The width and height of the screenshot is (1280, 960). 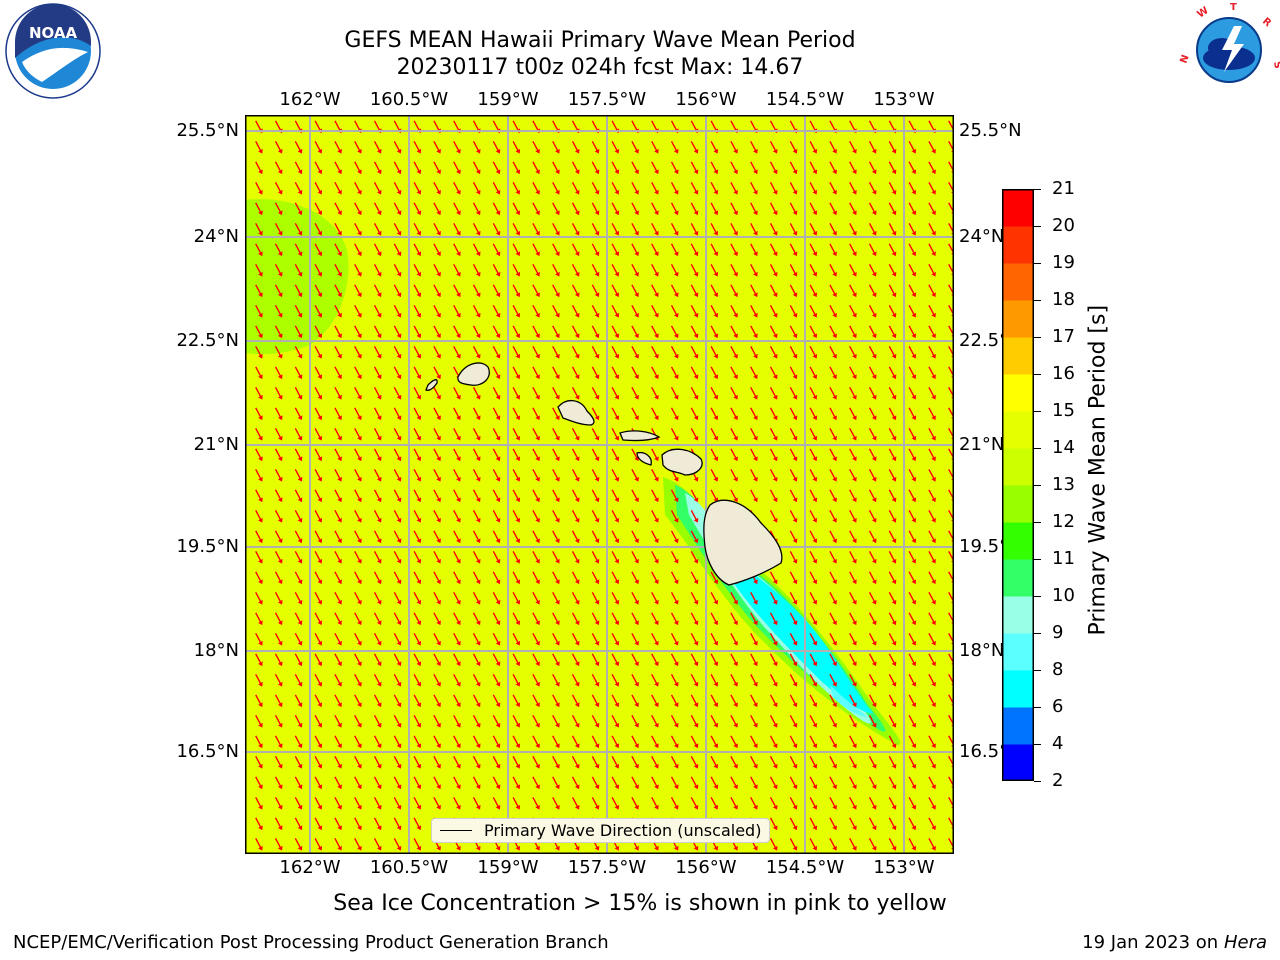 What do you see at coordinates (706, 867) in the screenshot?
I see `lon-tick-bottom: 156°W` at bounding box center [706, 867].